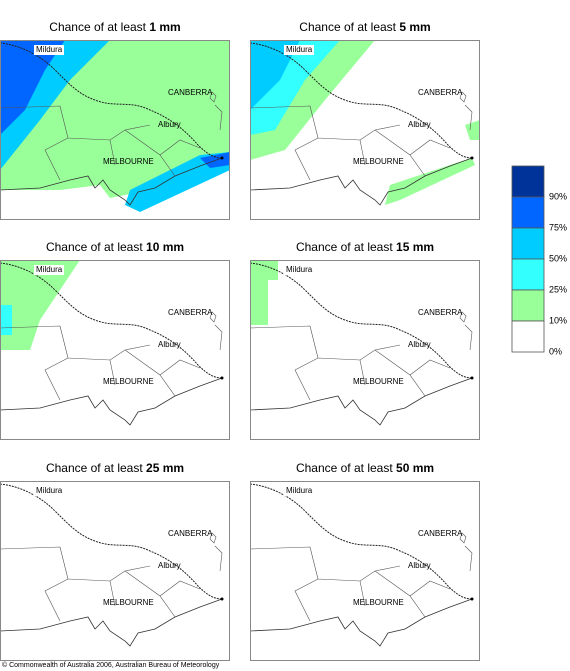 The image size is (570, 671). Describe the element at coordinates (414, 27) in the screenshot. I see `title-amount: 5 mm` at that location.